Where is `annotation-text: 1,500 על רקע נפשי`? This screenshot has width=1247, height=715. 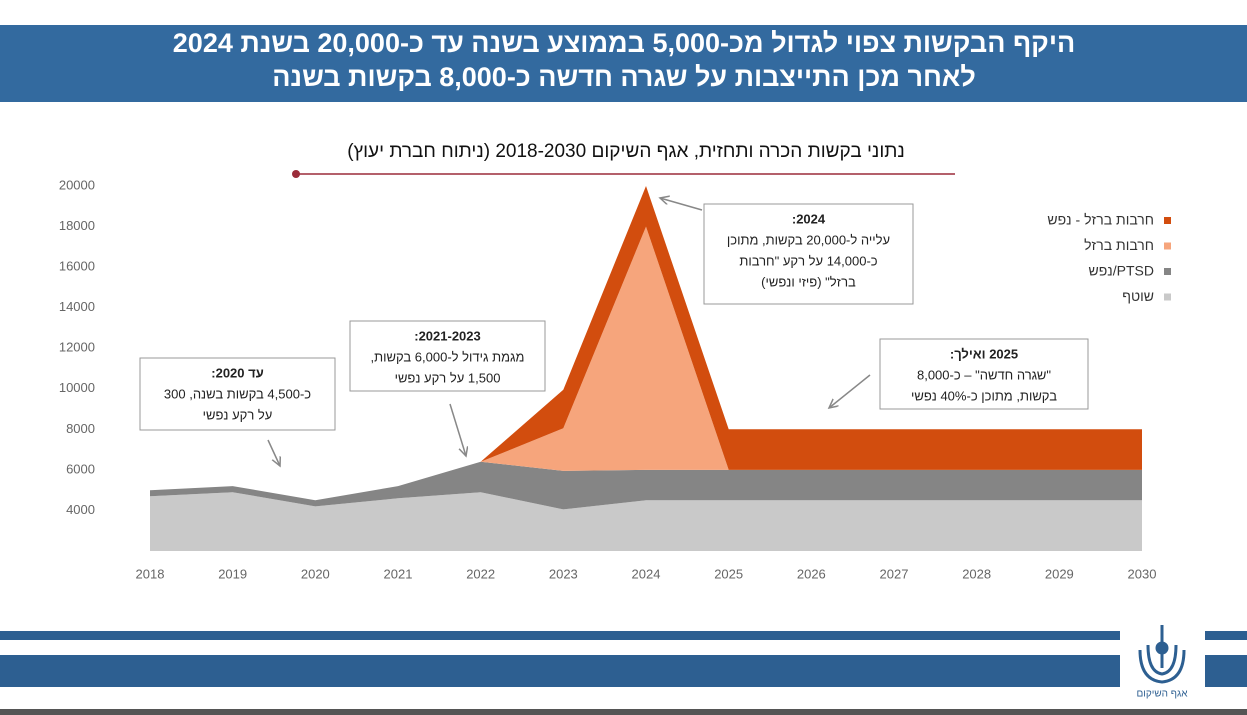
annotation-text: 1,500 על רקע נפשי is located at coordinates (448, 377).